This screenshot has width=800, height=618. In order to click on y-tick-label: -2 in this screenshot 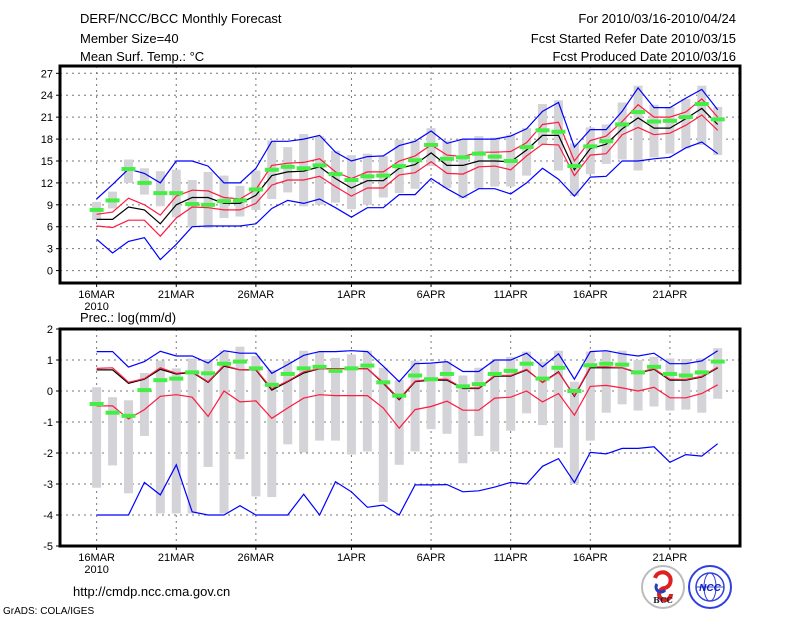, I will do `click(48, 454)`.